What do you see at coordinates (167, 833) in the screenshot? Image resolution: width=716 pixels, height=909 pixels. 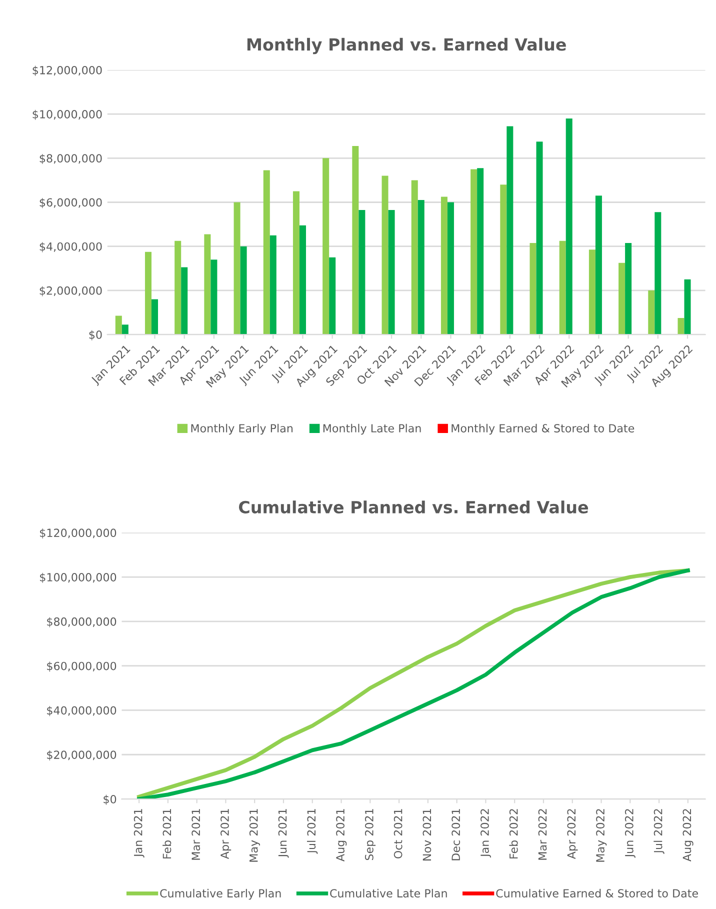 I see `x-tick-label: Feb 2021` at bounding box center [167, 833].